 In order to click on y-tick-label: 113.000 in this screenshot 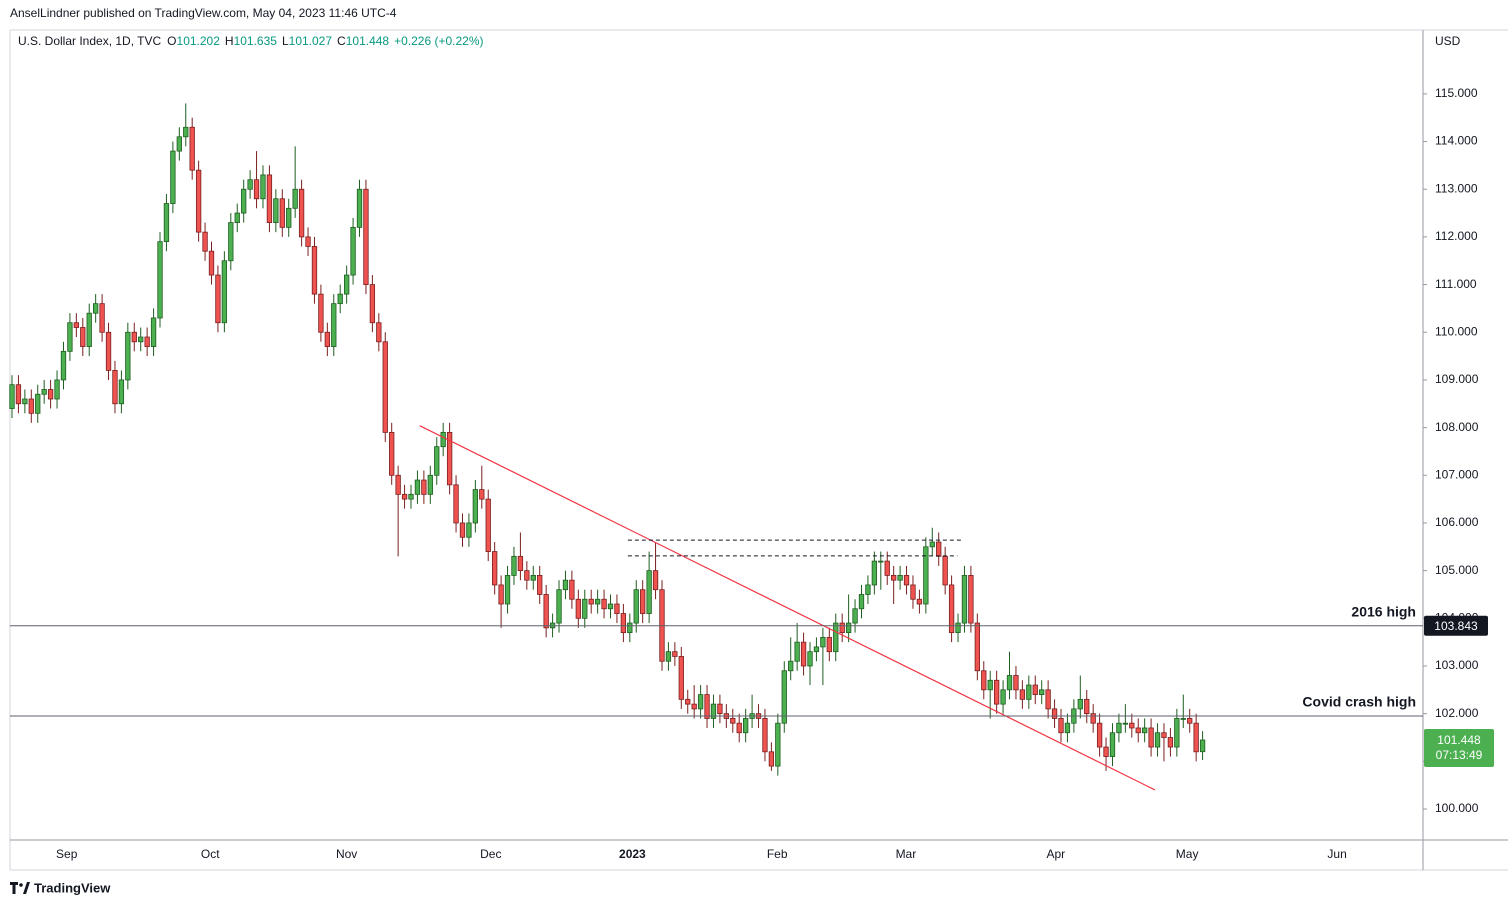, I will do `click(1456, 188)`.